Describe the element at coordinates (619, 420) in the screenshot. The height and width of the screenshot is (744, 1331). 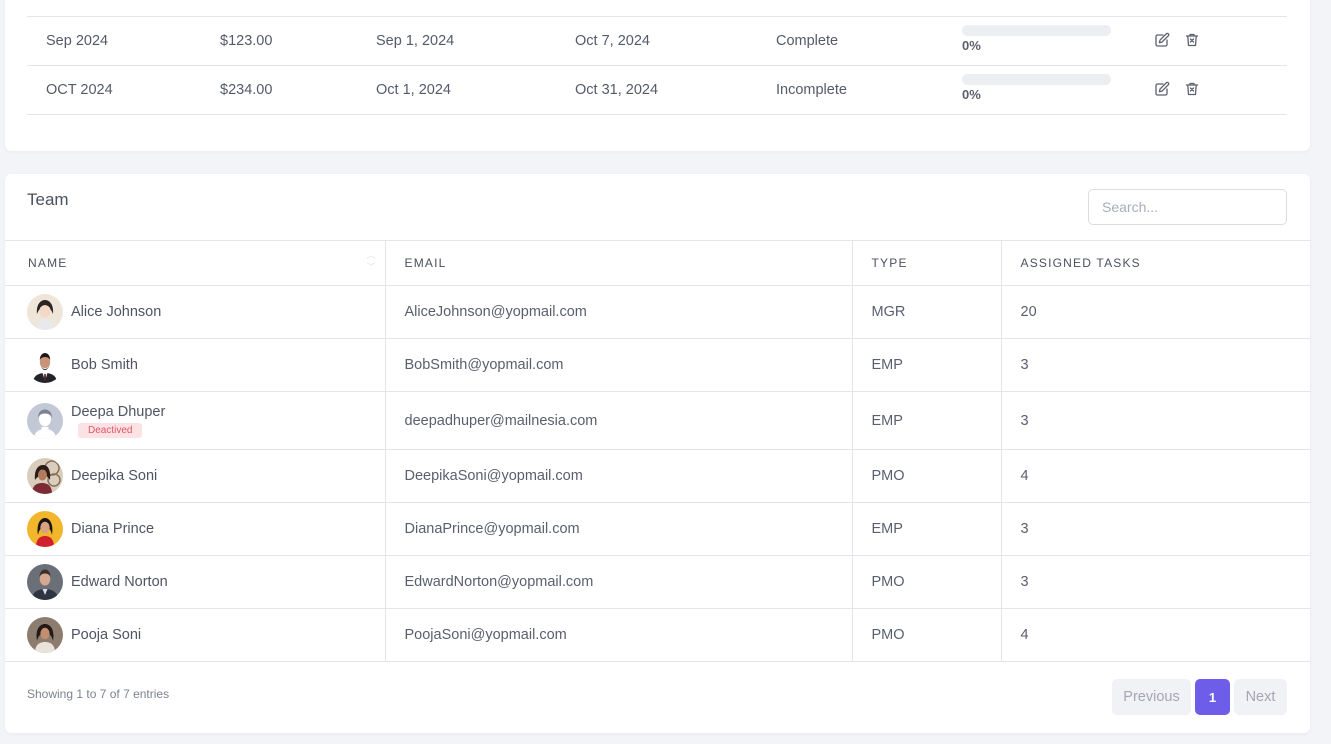
I see `member-email: deepadhuper@mailnesia.com` at that location.